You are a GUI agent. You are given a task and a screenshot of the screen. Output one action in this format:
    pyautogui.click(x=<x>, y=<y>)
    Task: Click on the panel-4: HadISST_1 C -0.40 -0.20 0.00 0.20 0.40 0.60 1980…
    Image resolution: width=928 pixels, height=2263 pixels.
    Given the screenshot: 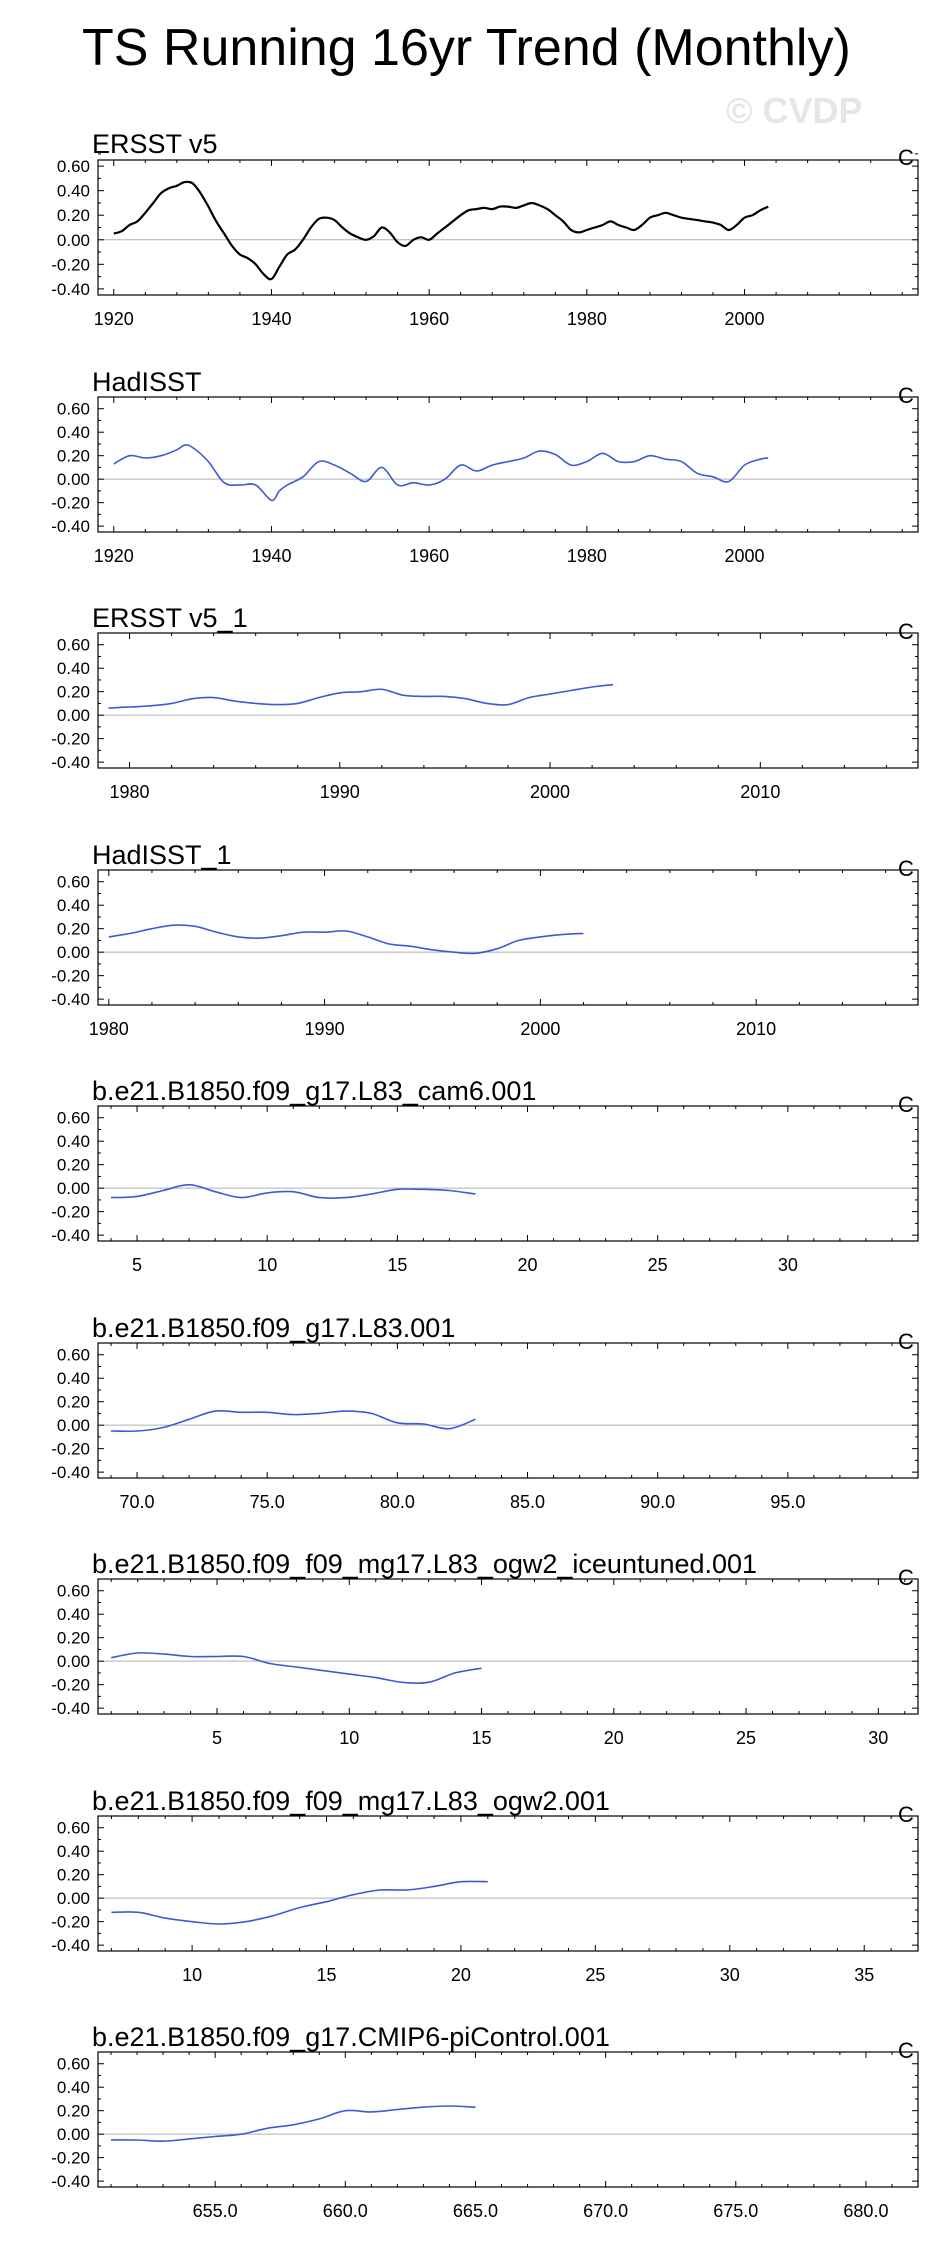 What is the action you would take?
    pyautogui.click(x=485, y=939)
    